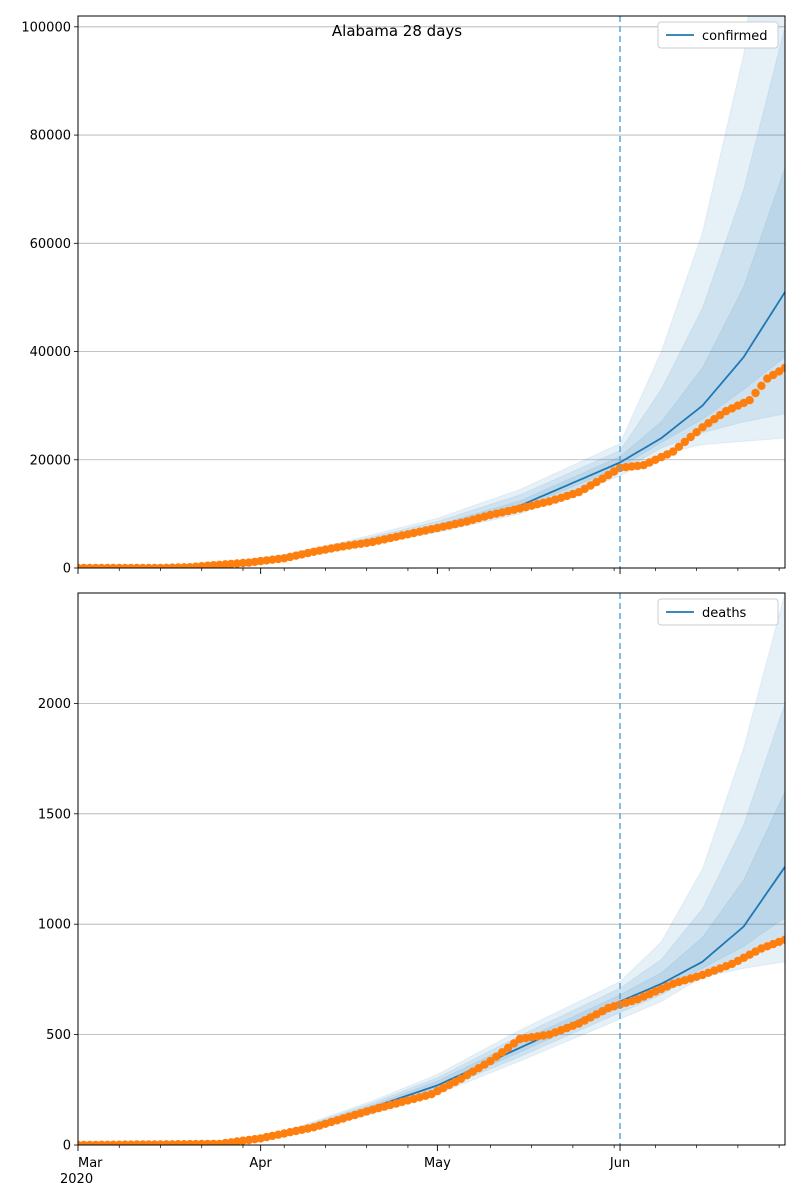 The image size is (800, 1204). I want to click on legend-label: confirmed, so click(735, 36).